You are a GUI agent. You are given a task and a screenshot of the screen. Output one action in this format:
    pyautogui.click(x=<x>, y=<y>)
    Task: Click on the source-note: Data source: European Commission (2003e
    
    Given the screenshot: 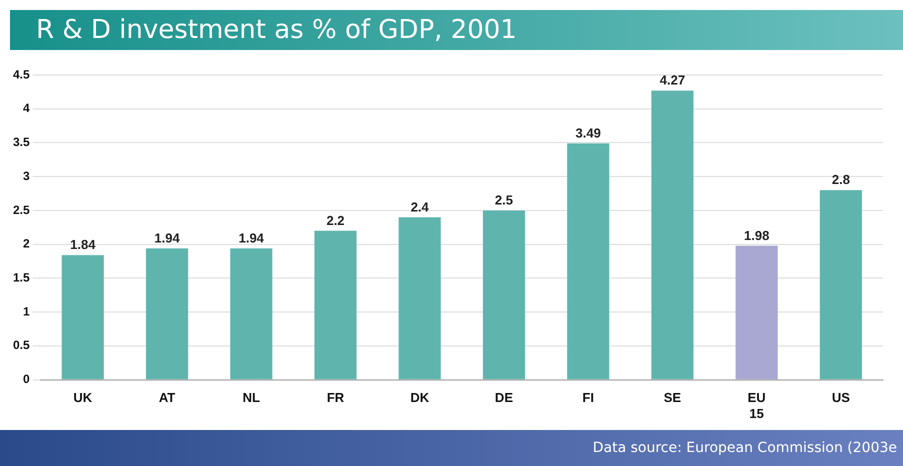 What is the action you would take?
    pyautogui.click(x=451, y=448)
    